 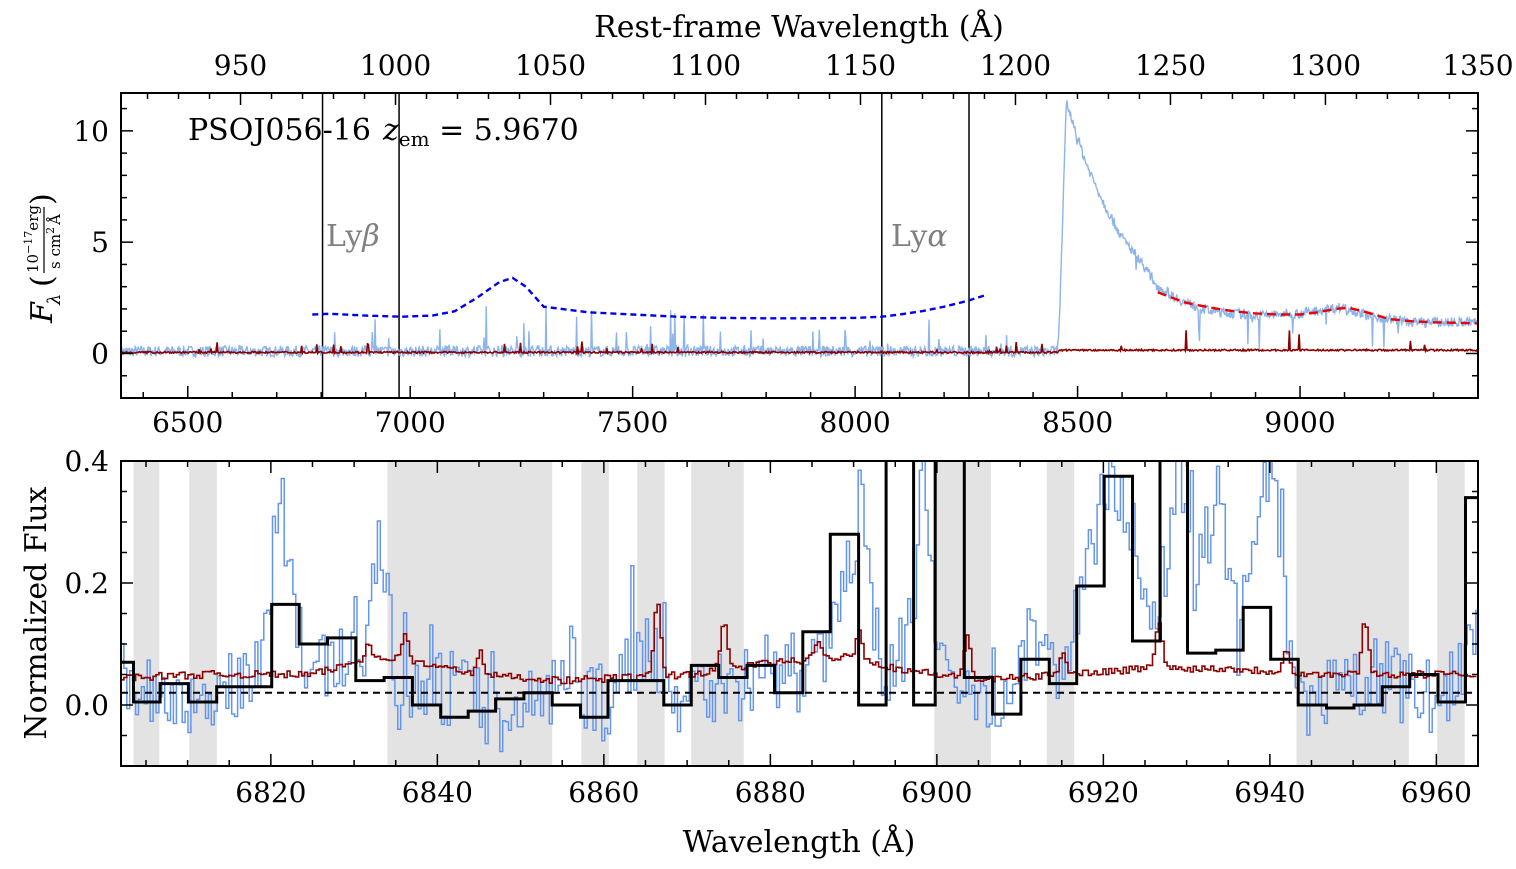 I want to click on svg-text: F, so click(x=42, y=312).